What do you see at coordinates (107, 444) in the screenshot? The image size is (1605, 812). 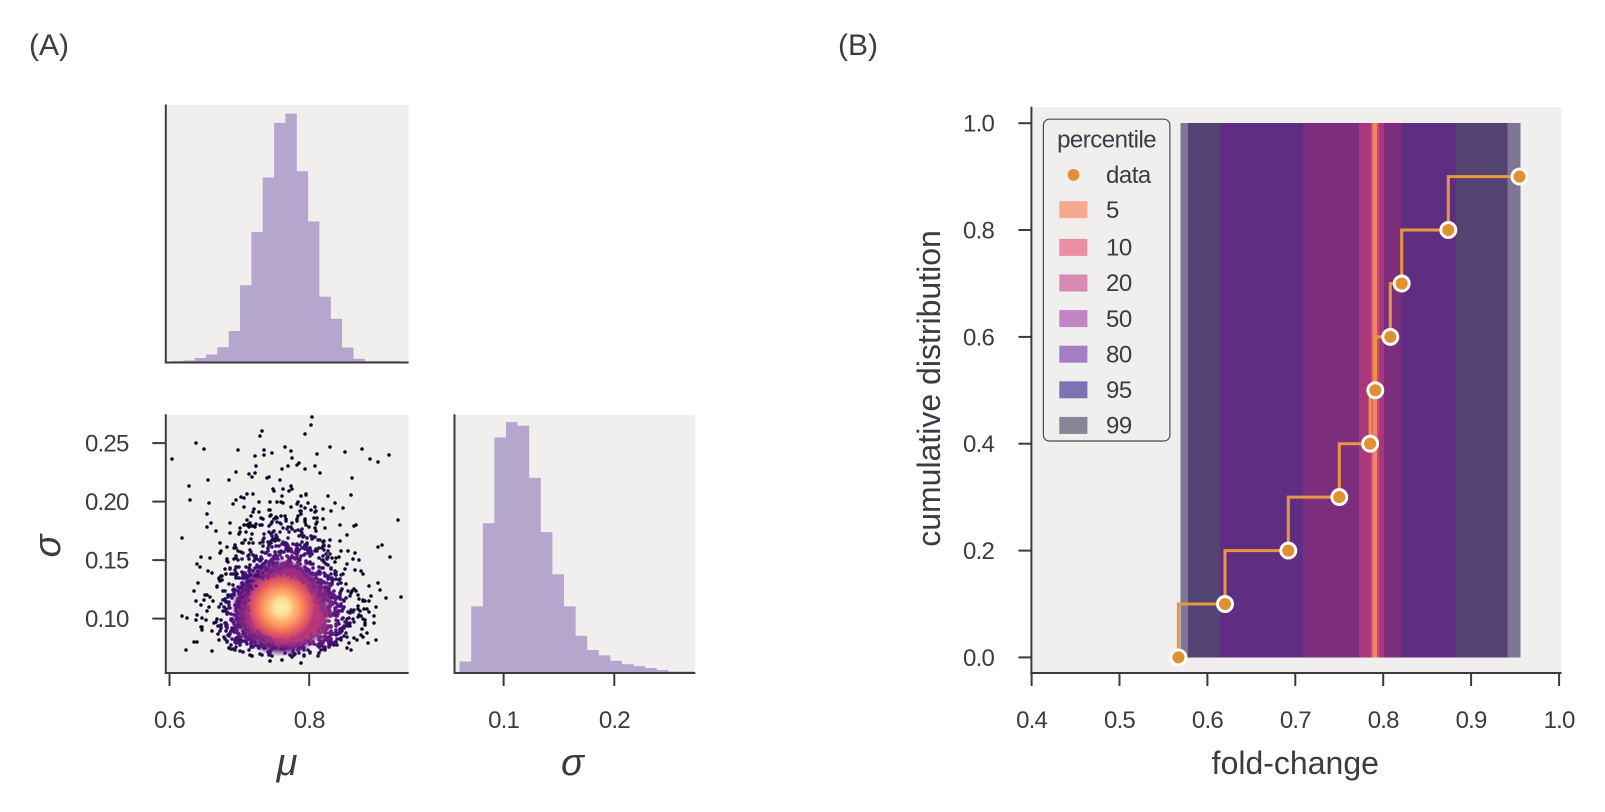 I see `svg-text: 0.25` at bounding box center [107, 444].